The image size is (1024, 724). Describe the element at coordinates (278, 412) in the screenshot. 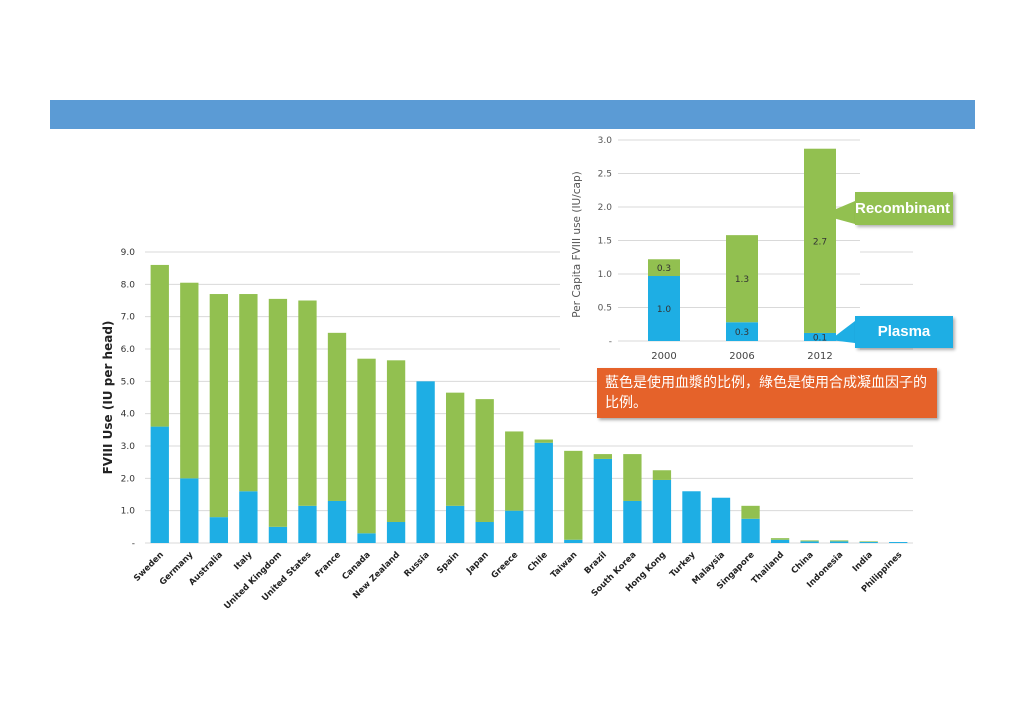

I see `bar-recombinant-united-kingdom` at that location.